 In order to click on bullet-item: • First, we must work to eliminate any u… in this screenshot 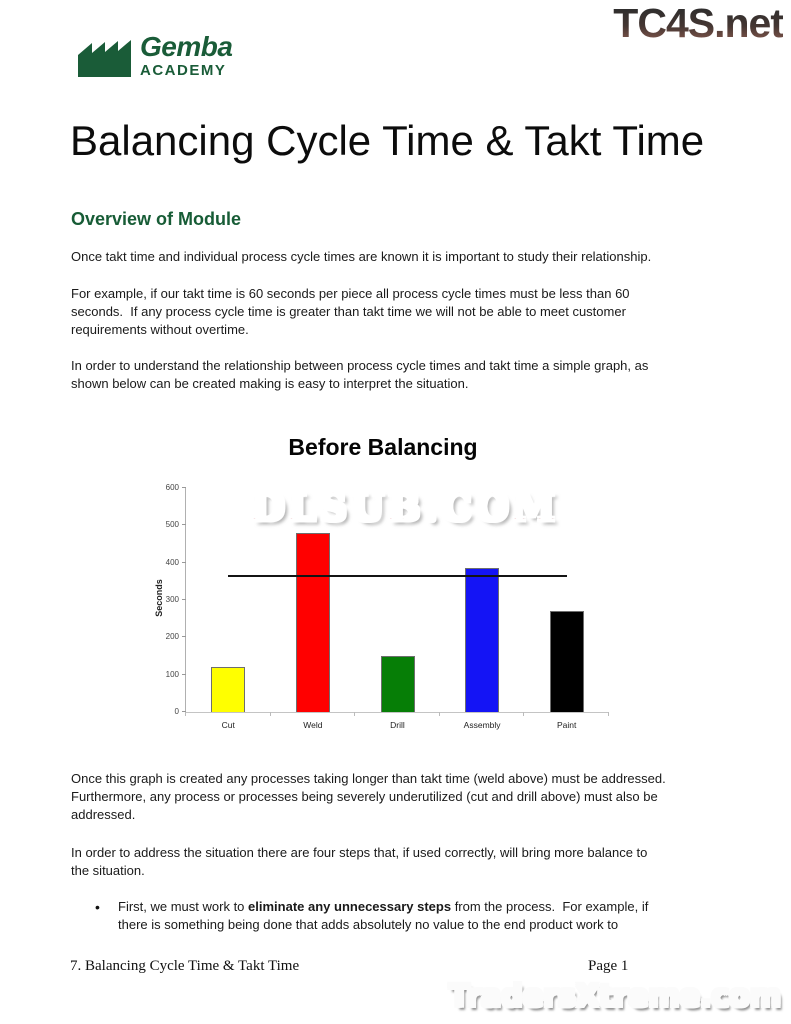, I will do `click(425, 916)`.